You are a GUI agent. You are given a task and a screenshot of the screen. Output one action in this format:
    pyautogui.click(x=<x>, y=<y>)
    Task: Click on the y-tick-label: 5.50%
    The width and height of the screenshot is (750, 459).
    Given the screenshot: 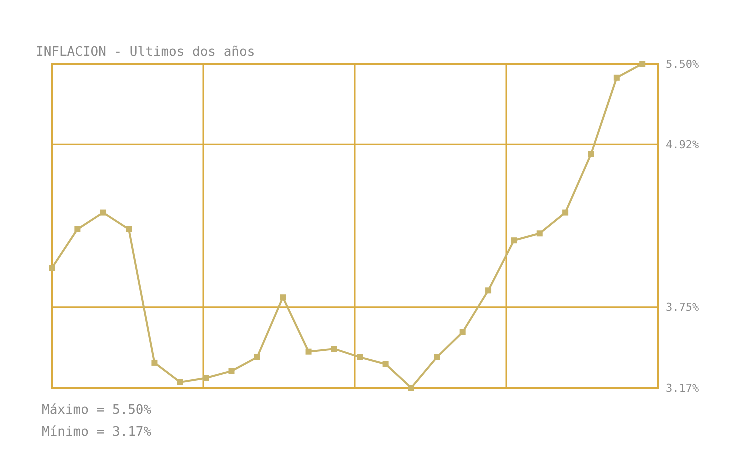 What is the action you would take?
    pyautogui.click(x=683, y=64)
    